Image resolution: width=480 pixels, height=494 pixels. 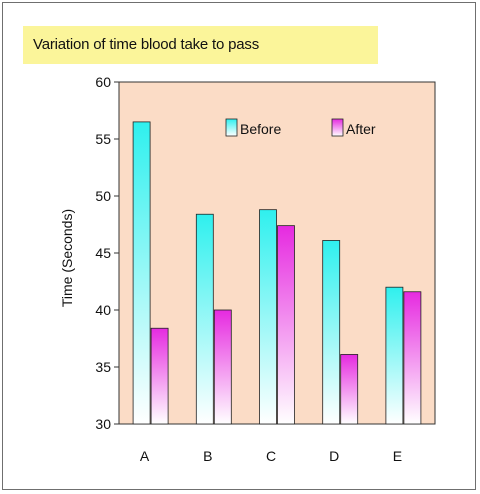 I want to click on legend-label-before: Before, so click(x=260, y=129).